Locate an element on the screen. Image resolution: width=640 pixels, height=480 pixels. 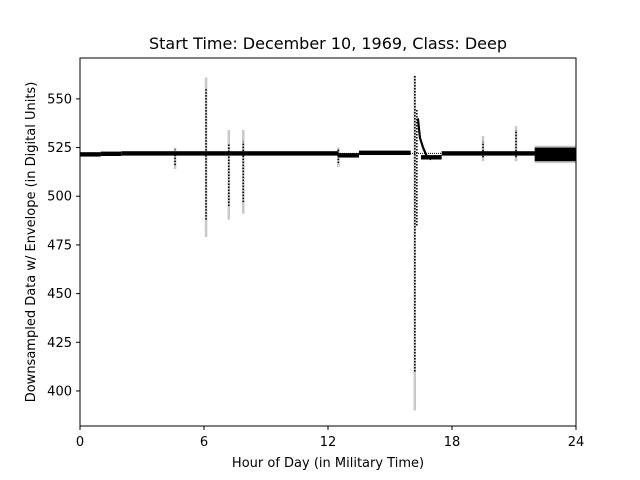
y-tick-label: 400 is located at coordinates (59, 391).